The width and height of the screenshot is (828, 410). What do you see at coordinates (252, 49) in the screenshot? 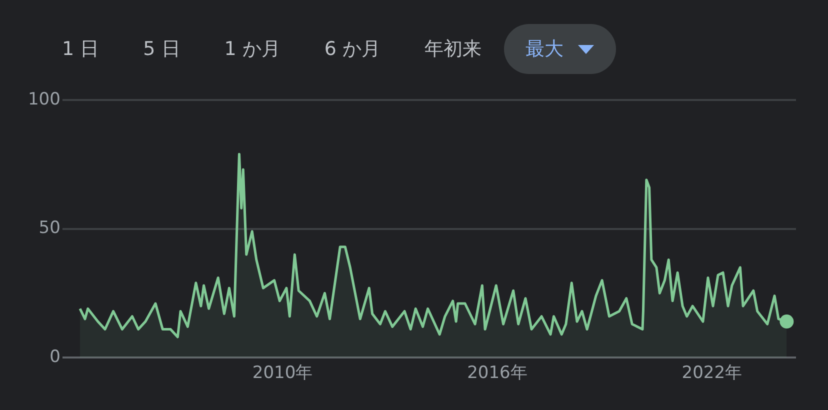
I see `text: 1 か月` at bounding box center [252, 49].